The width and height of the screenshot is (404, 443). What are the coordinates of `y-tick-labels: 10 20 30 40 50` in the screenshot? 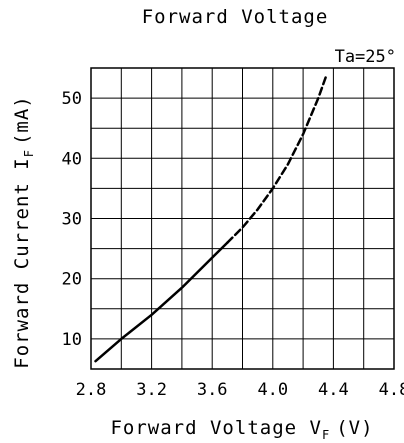 It's located at (72, 219).